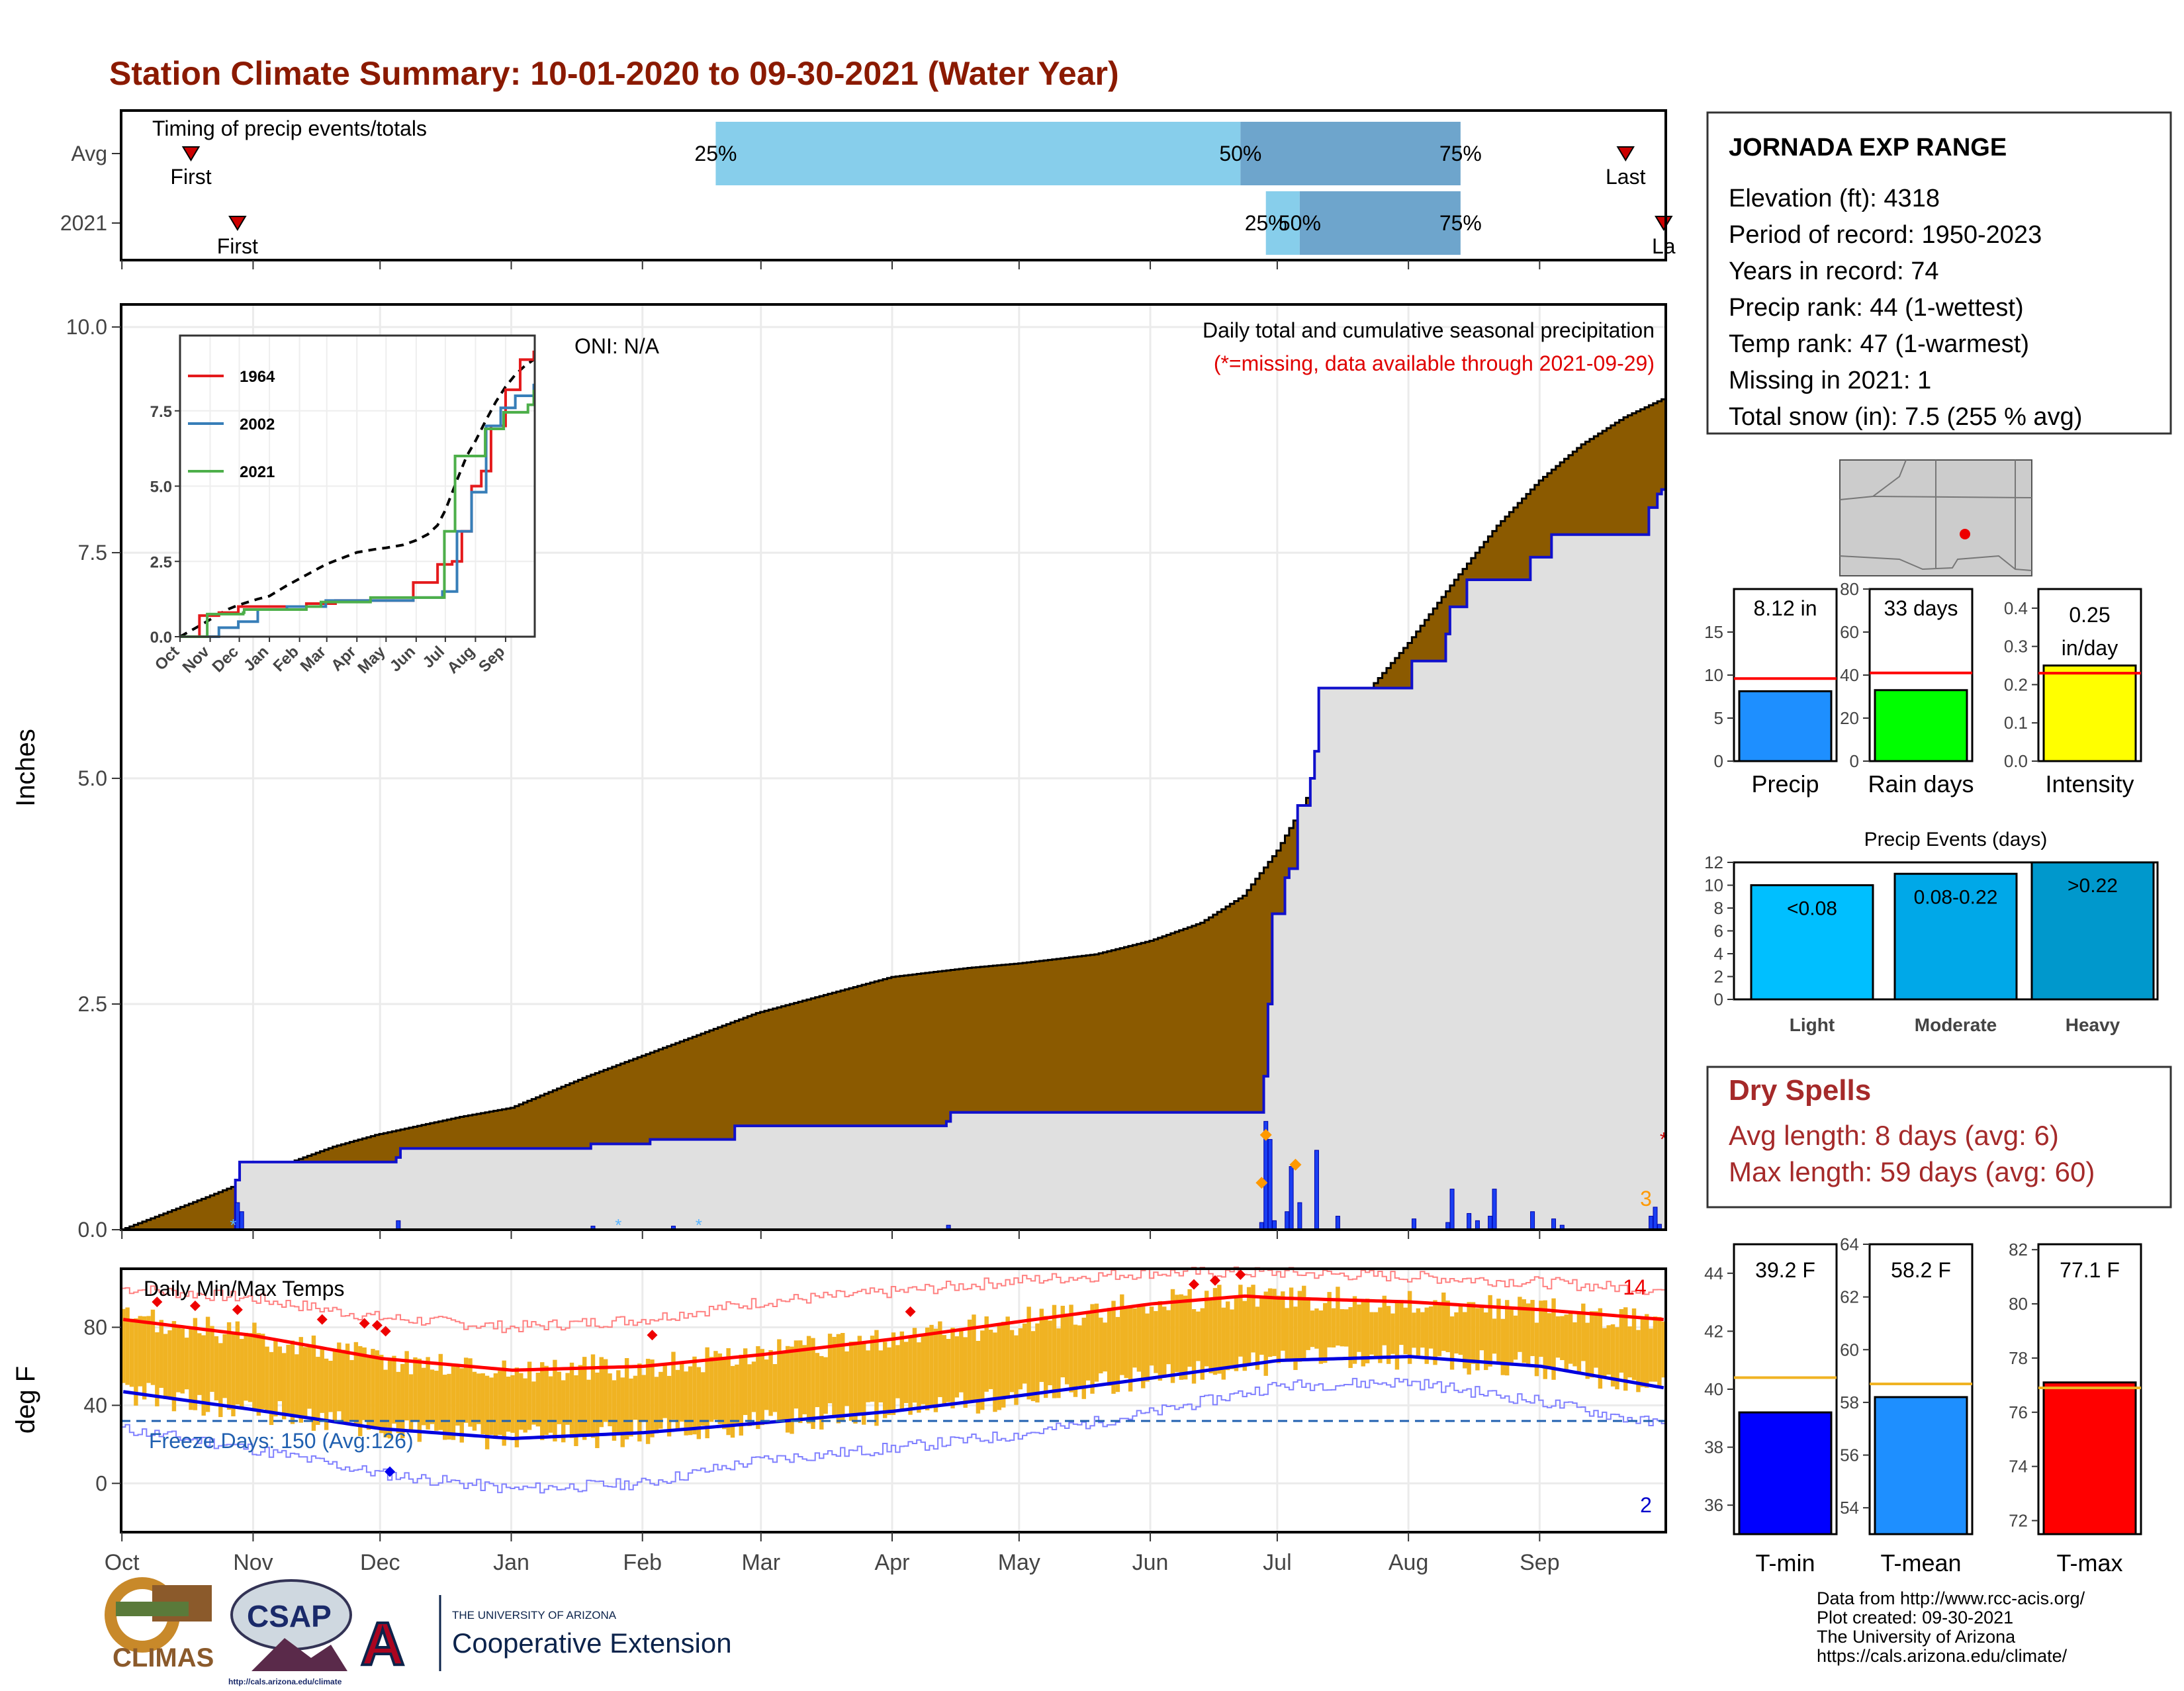  I want to click on dry-spells-frame, so click(1939, 1137).